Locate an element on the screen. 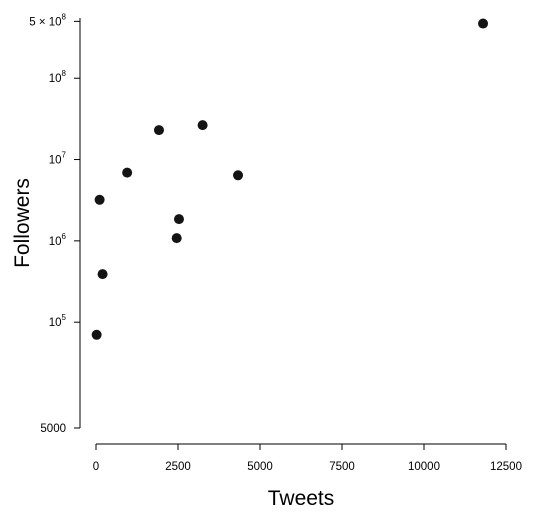 Image resolution: width=537 pixels, height=513 pixels. y-tick-label: 5000 is located at coordinates (53, 429).